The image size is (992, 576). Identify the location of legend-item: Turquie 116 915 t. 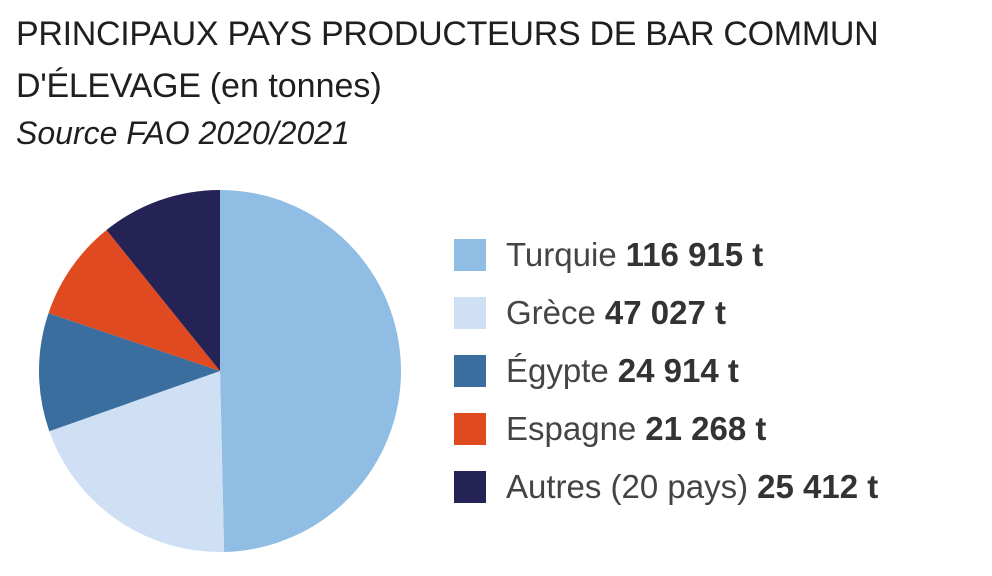
(666, 255).